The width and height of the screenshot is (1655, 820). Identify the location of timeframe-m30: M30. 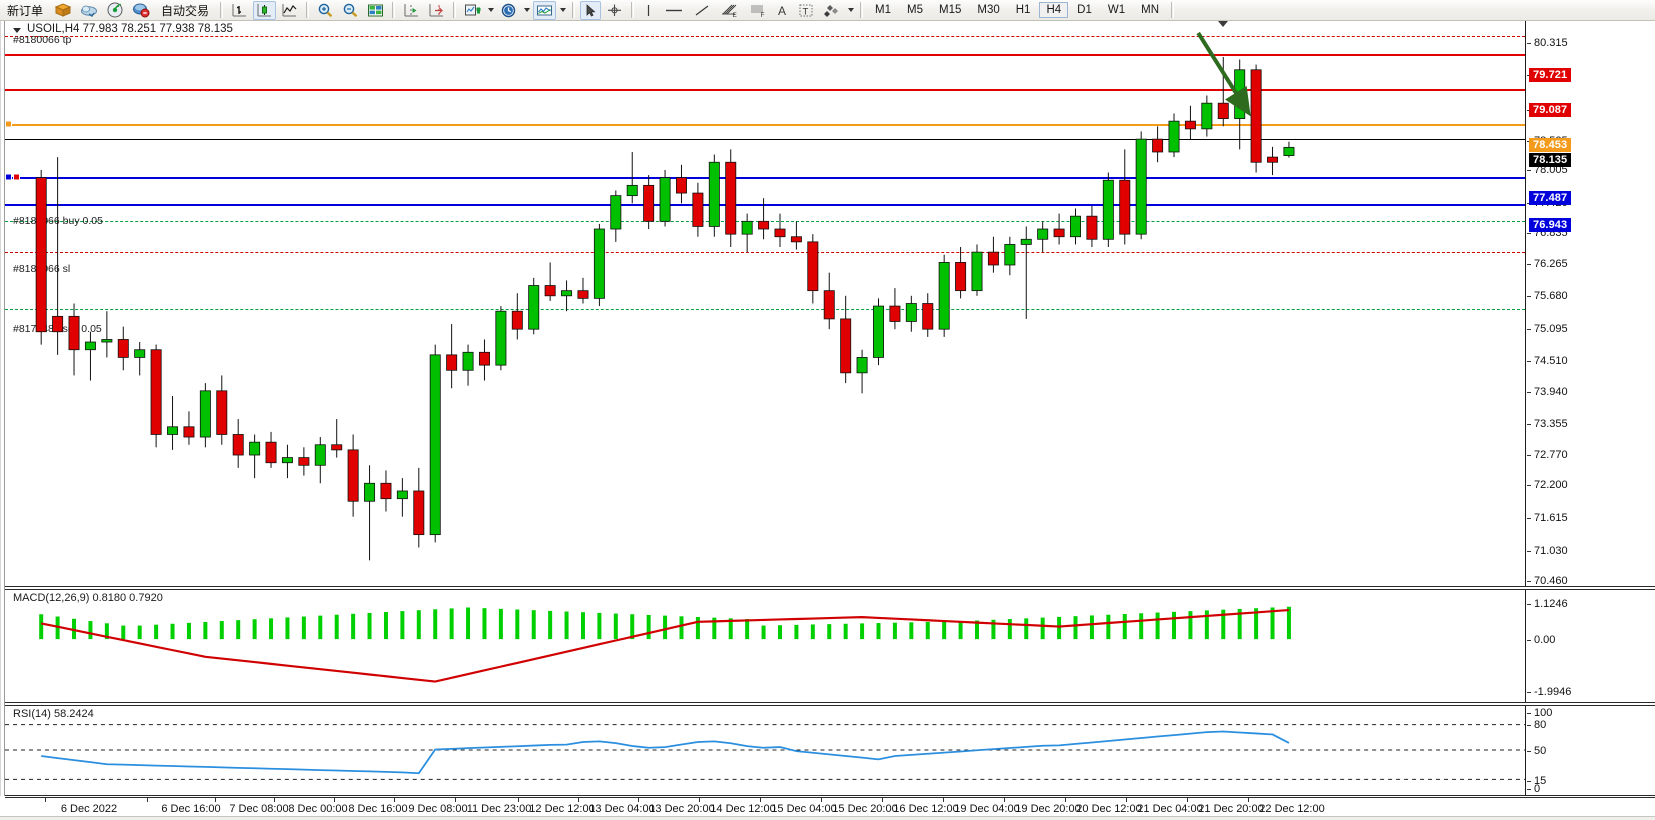
(988, 10).